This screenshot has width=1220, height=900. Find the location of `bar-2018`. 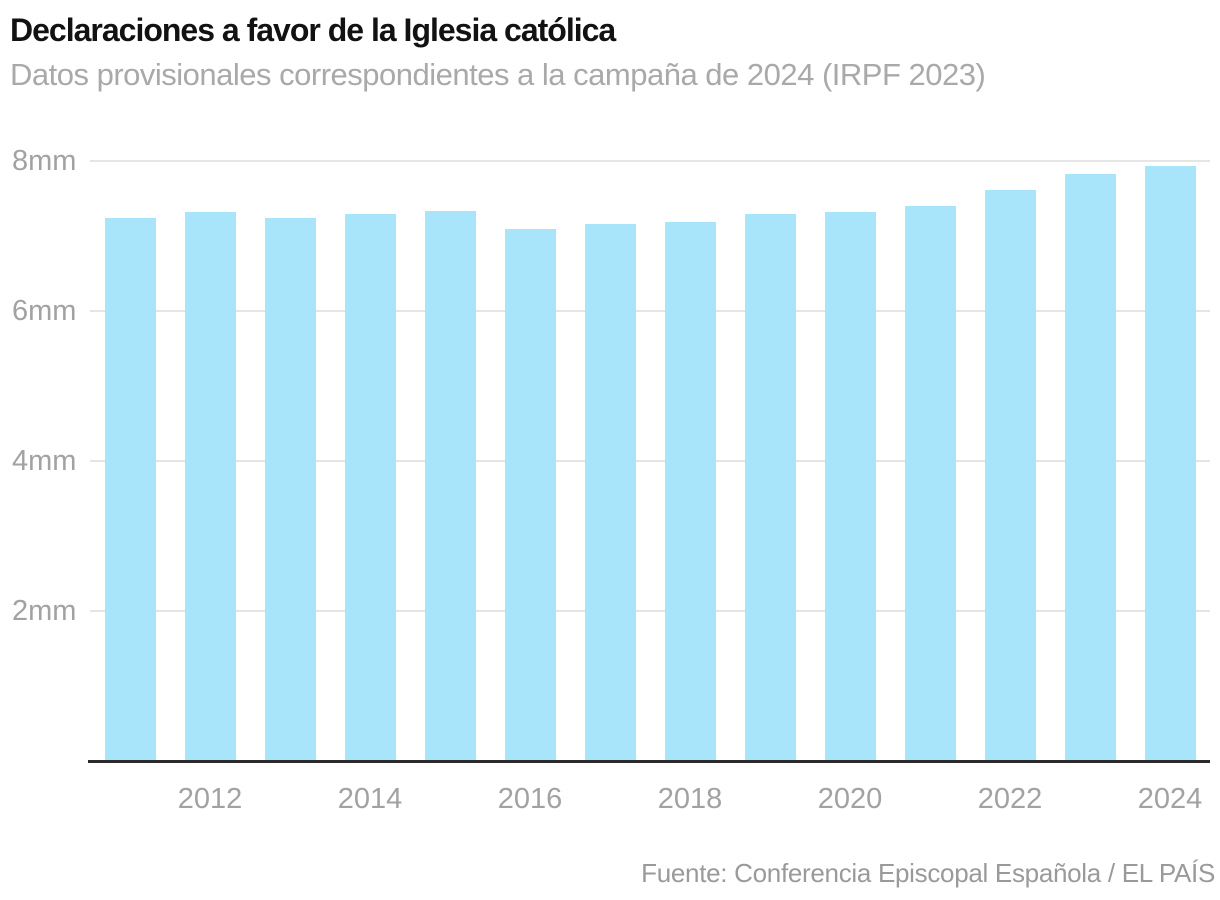

bar-2018 is located at coordinates (690, 491).